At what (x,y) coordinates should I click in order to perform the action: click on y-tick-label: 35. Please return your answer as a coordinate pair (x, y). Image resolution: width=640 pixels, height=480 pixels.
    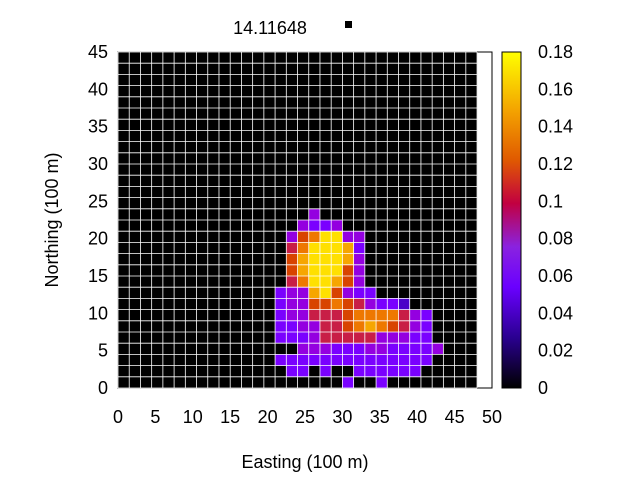
    Looking at the image, I should click on (98, 127).